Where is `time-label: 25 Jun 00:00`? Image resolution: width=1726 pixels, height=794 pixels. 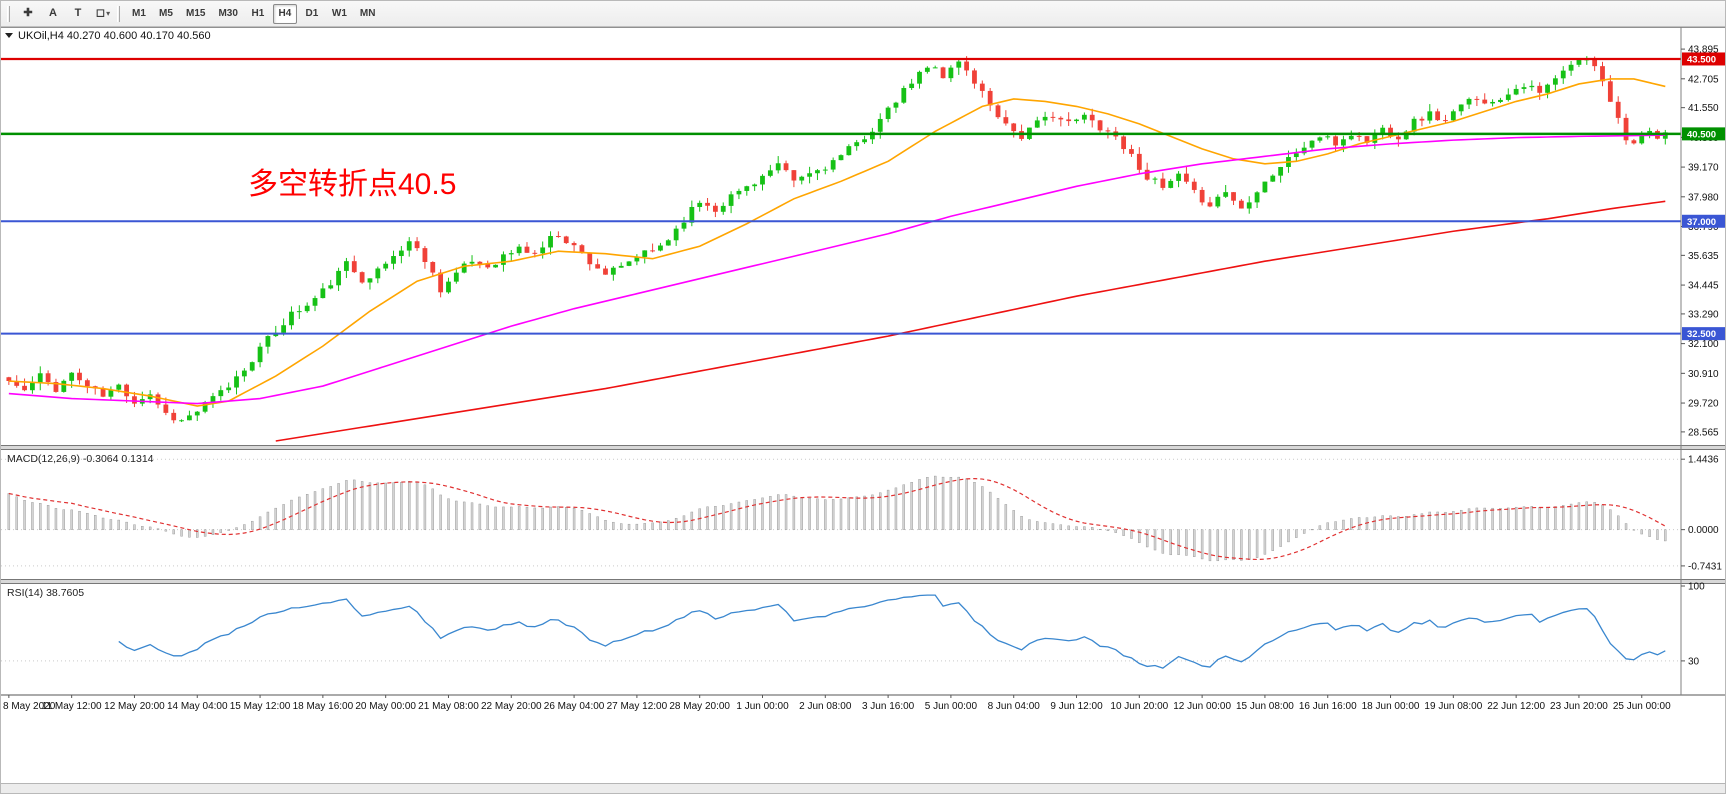
time-label: 25 Jun 00:00 is located at coordinates (1642, 706).